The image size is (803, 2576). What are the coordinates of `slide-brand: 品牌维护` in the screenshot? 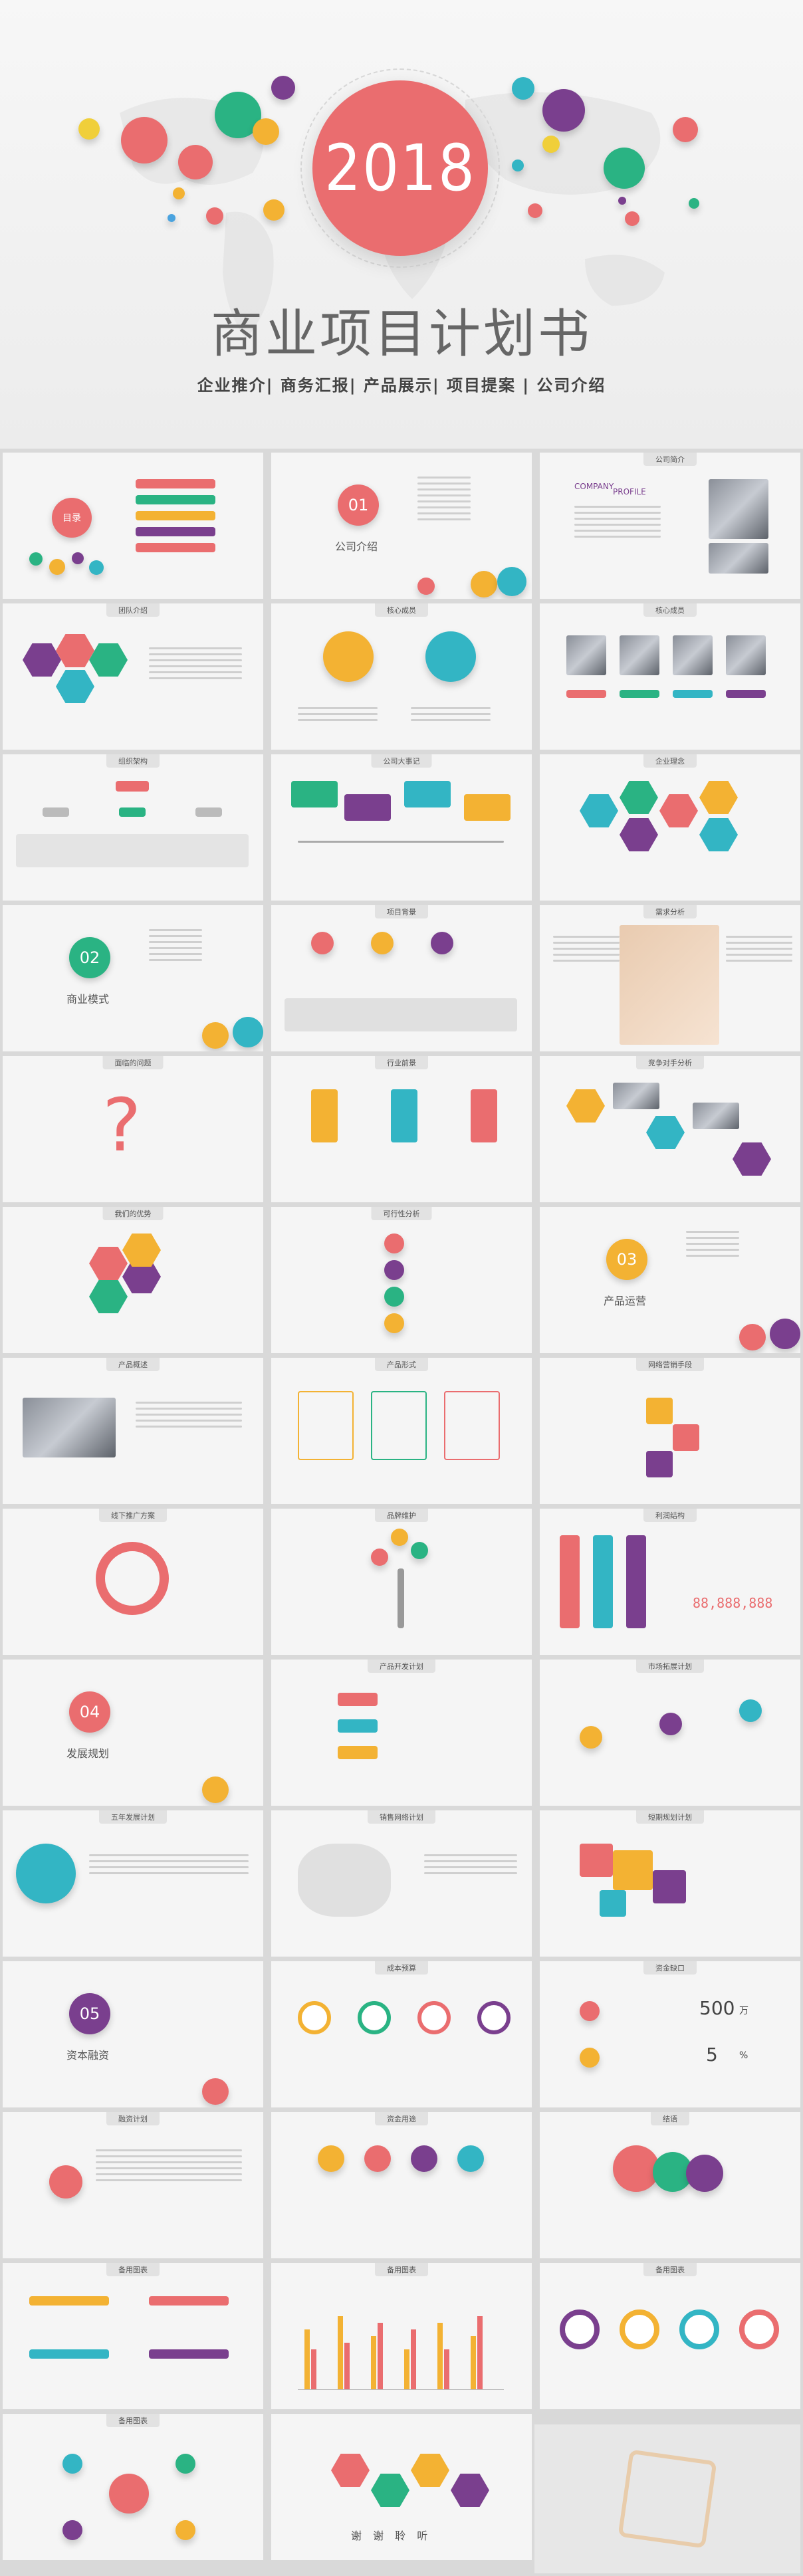 It's located at (401, 1582).